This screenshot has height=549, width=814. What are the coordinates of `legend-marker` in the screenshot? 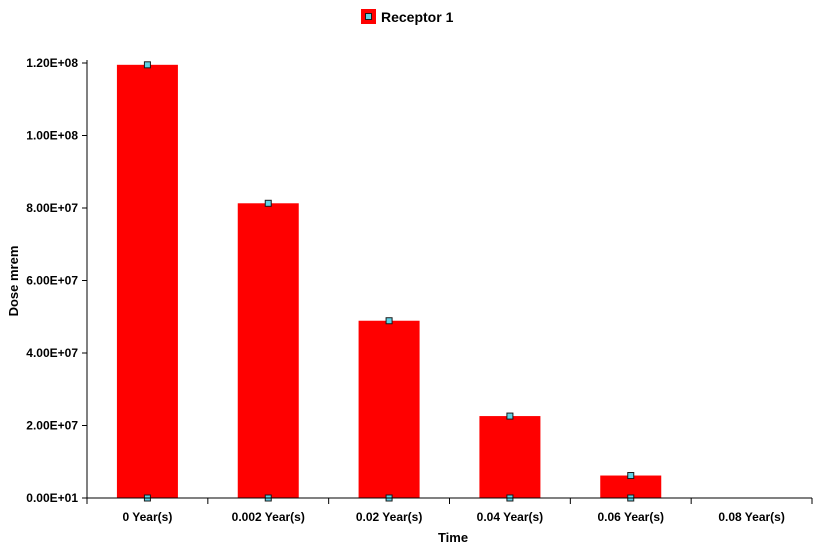 It's located at (368, 16).